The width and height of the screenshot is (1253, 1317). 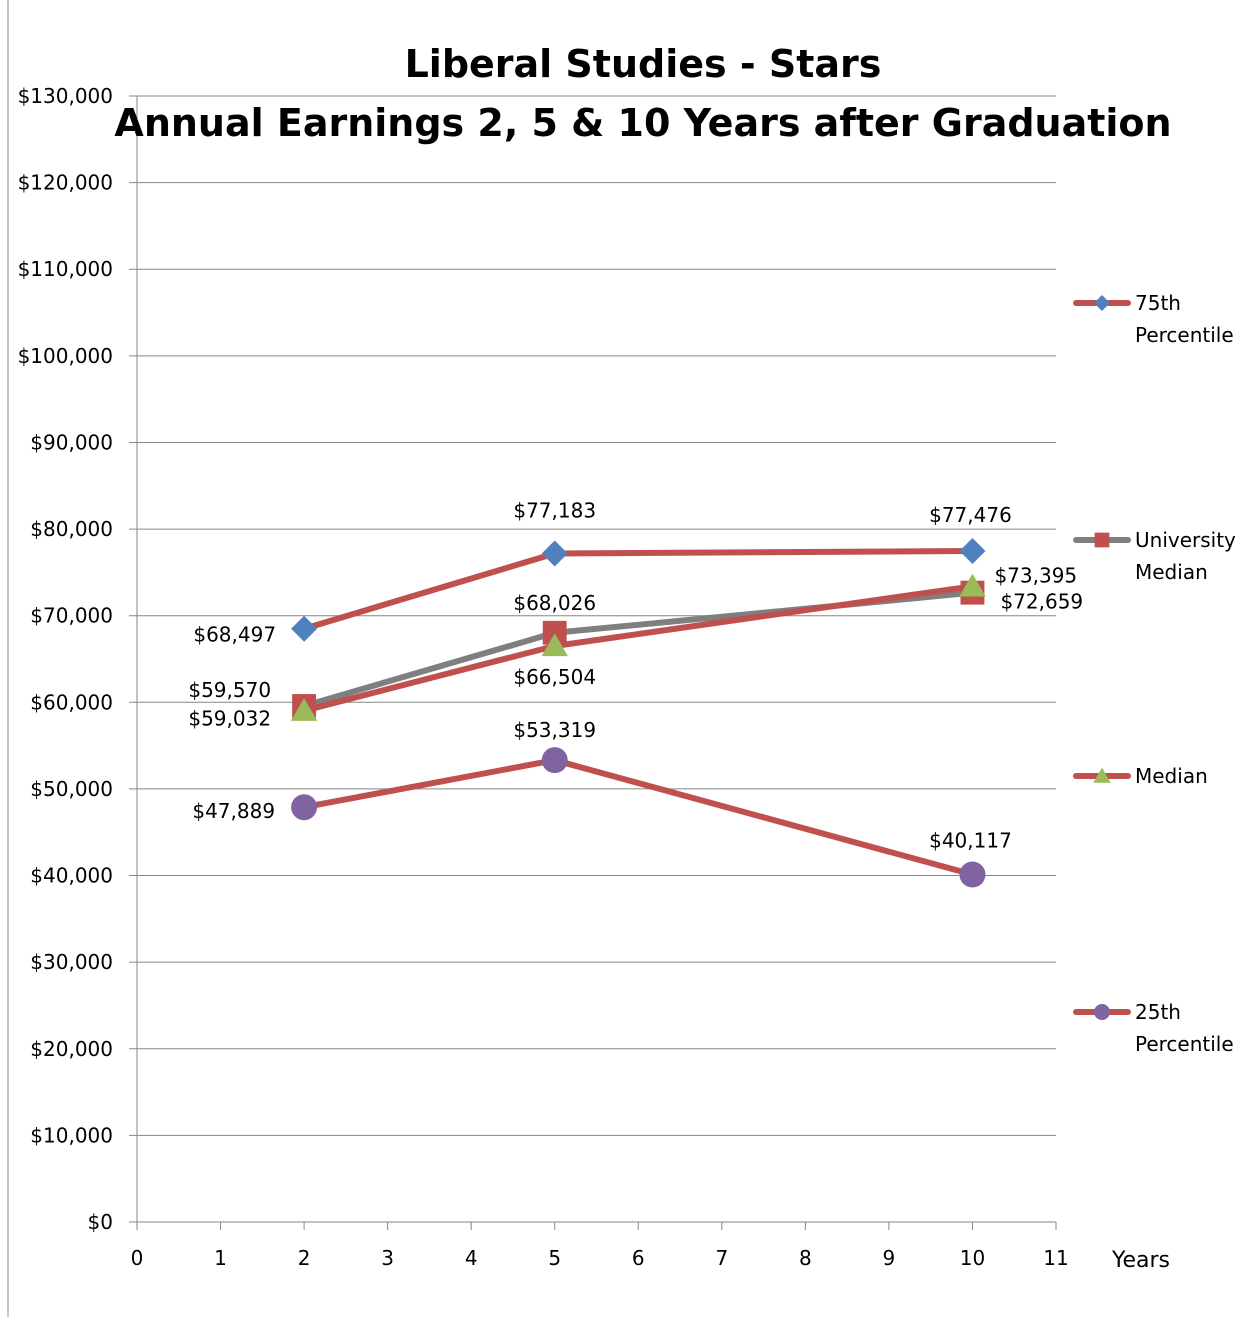 I want to click on x-tick-label: 0, so click(x=137, y=1258).